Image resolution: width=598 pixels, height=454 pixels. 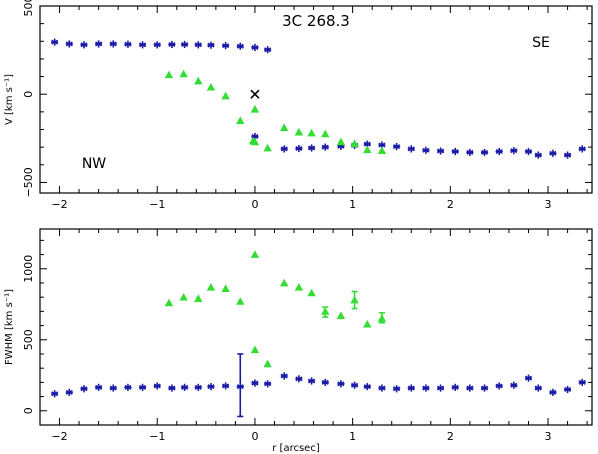 What do you see at coordinates (28, 94) in the screenshot?
I see `y-tick-label: 0` at bounding box center [28, 94].